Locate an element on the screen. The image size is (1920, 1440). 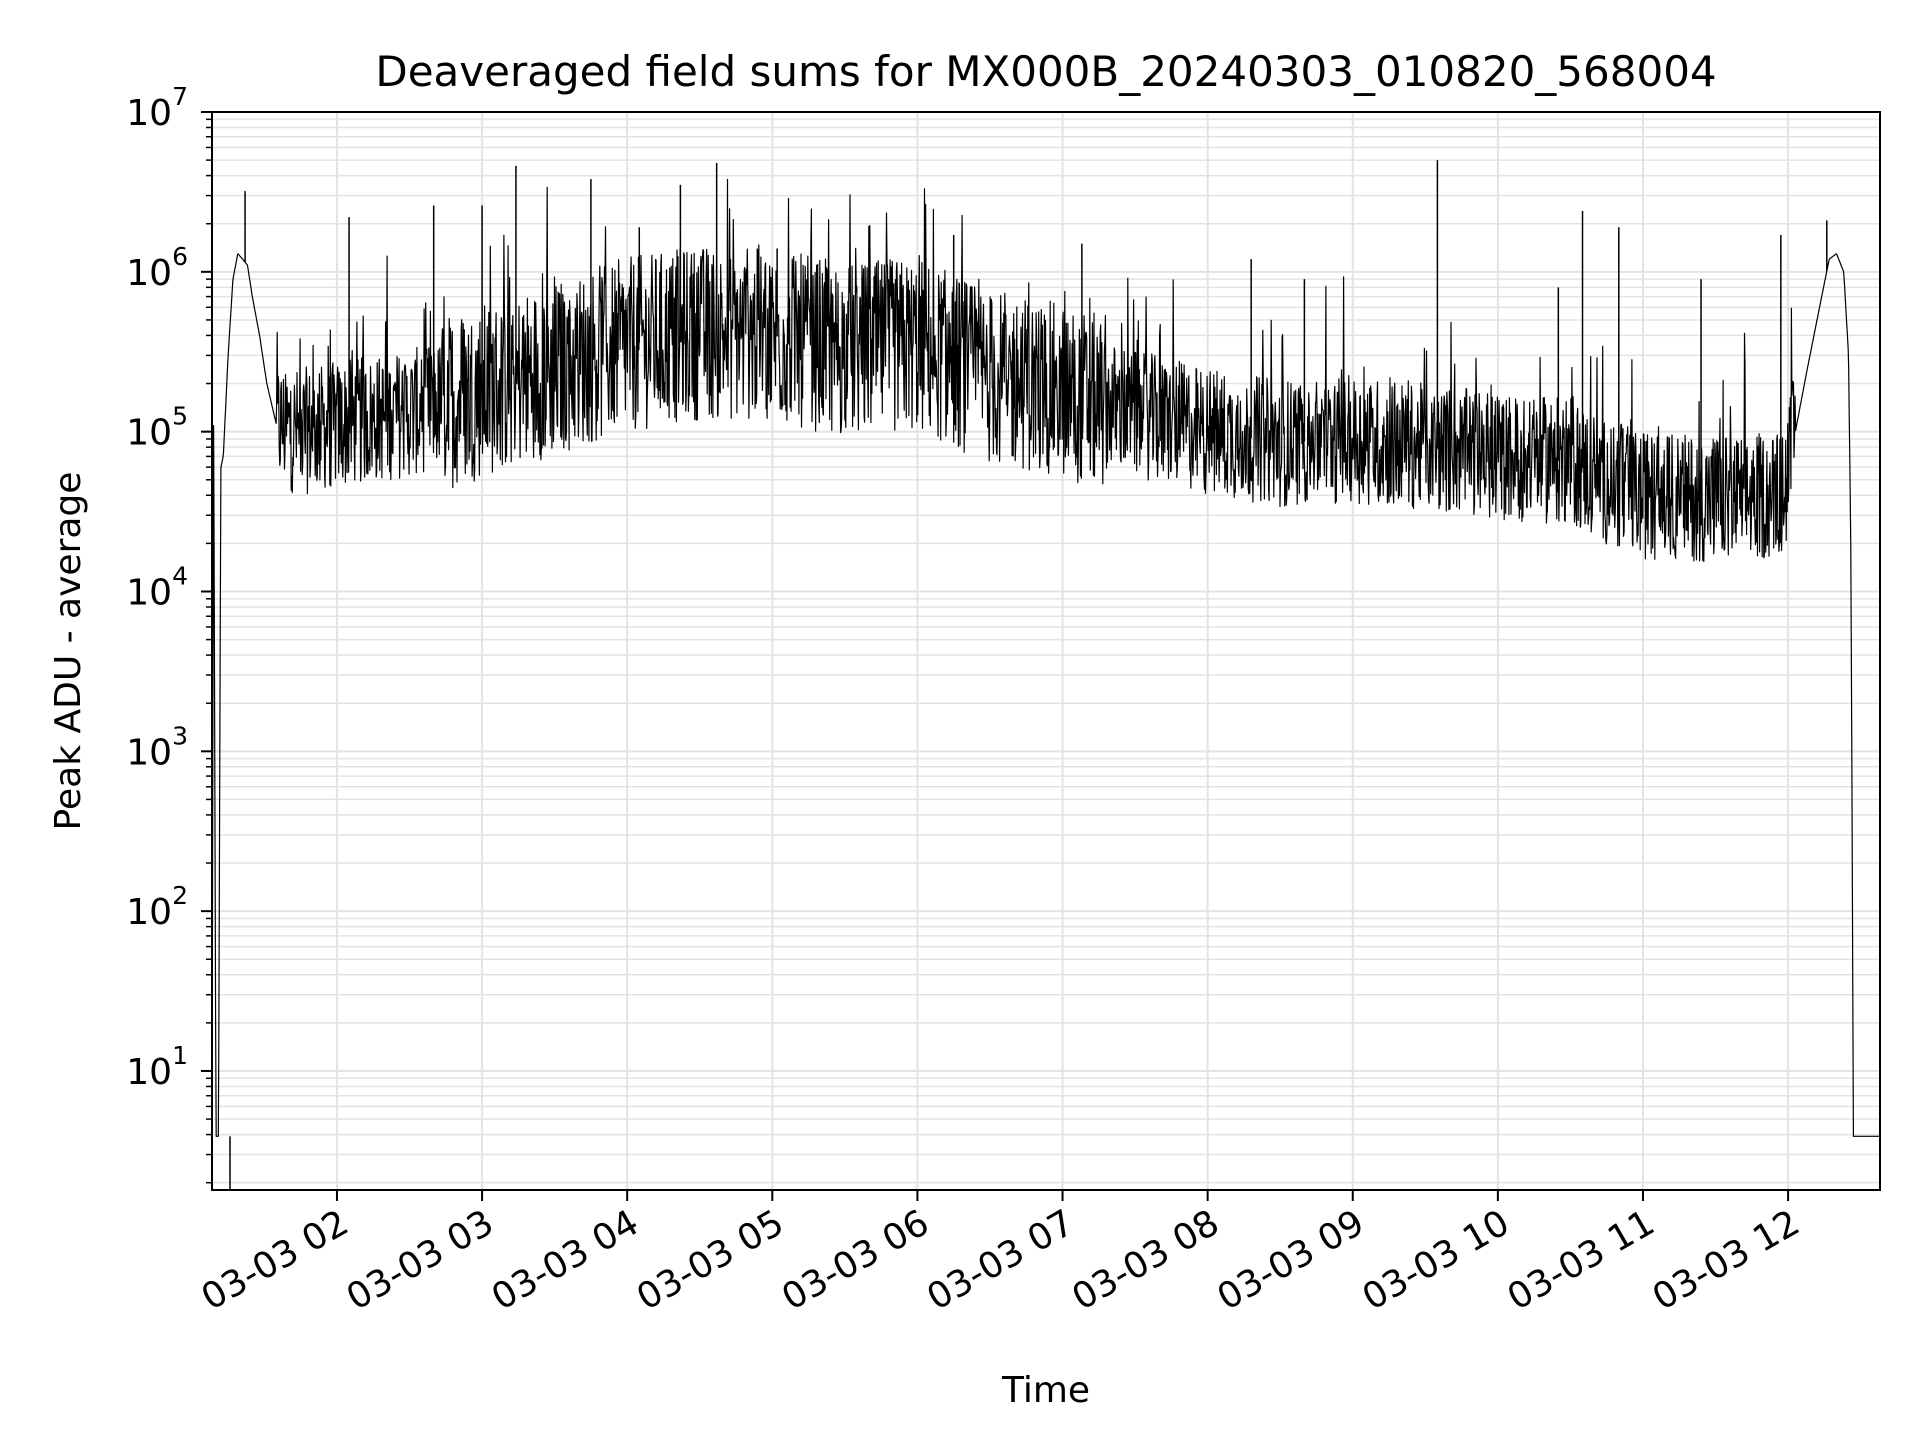
y-tick-label: 10⁶ is located at coordinates (157, 268).